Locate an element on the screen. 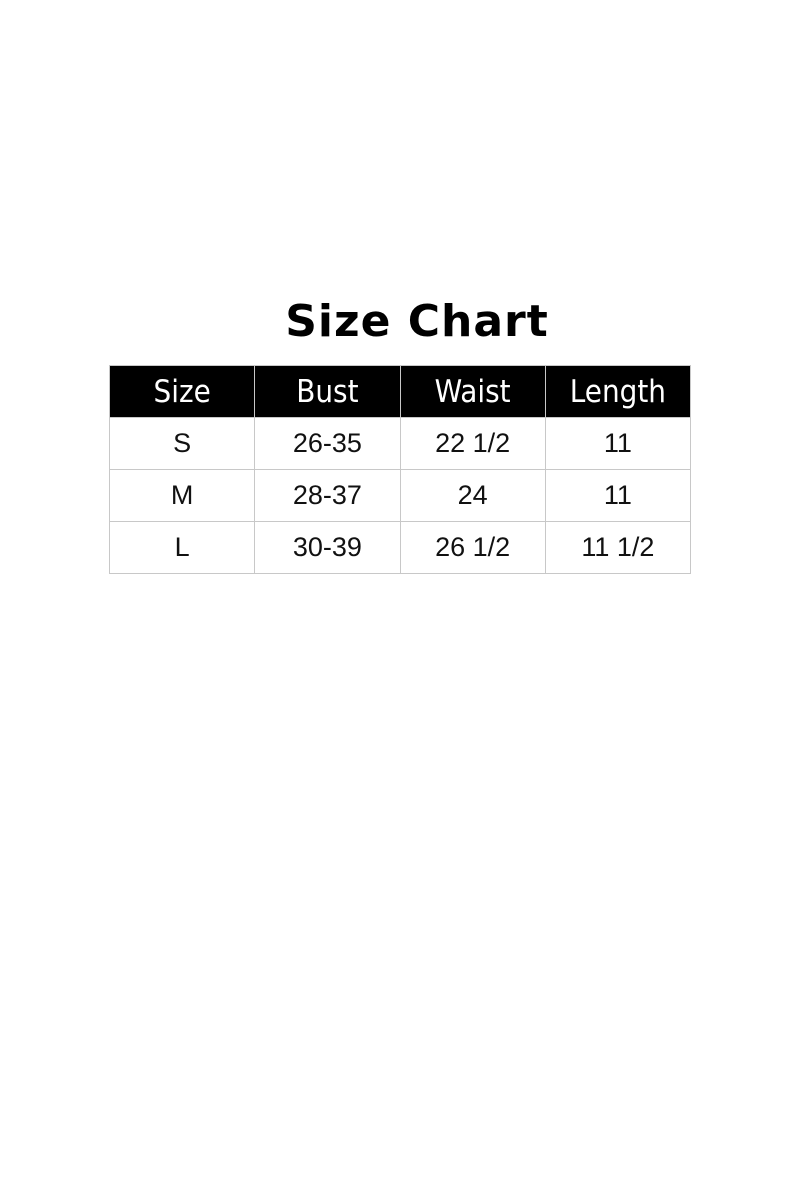 This screenshot has height=1200, width=800. cell-length: 11 1/2 is located at coordinates (618, 547).